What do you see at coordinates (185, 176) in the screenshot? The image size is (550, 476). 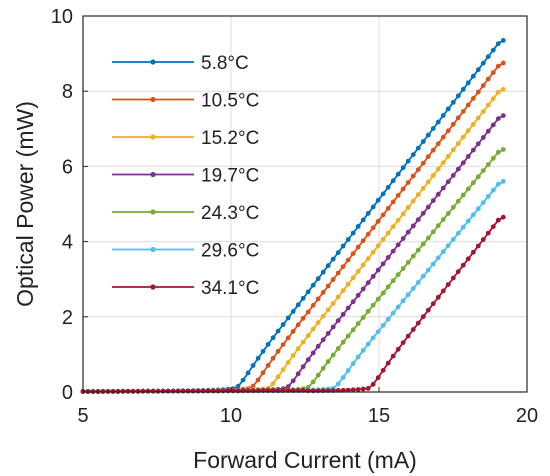 I see `legend-item: 19.7°C` at bounding box center [185, 176].